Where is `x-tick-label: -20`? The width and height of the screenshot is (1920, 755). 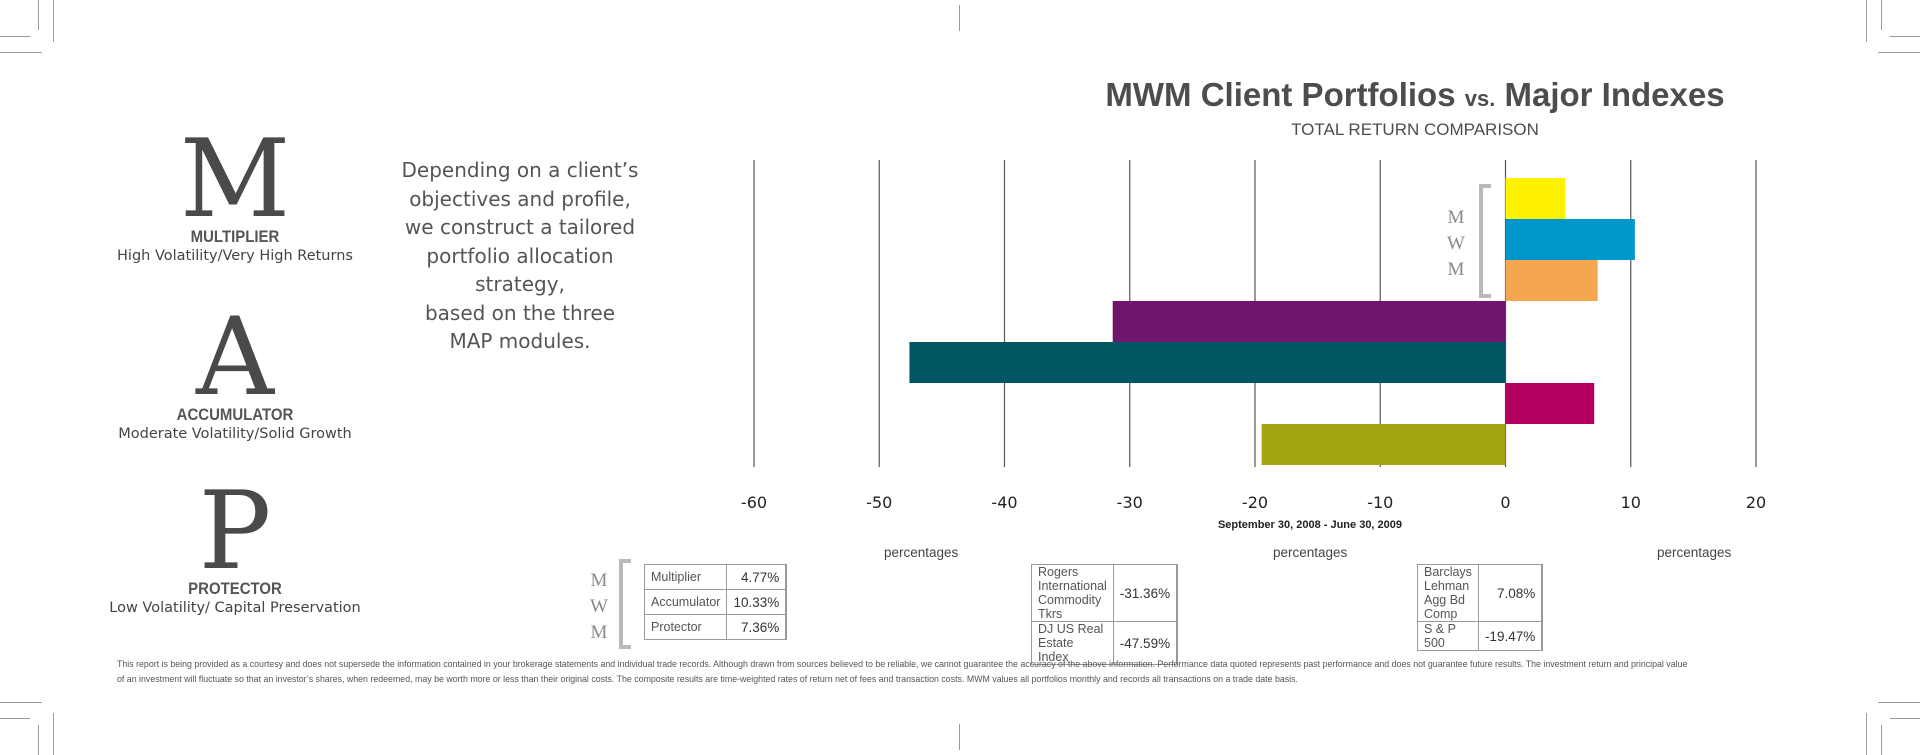
x-tick-label: -20 is located at coordinates (1255, 502).